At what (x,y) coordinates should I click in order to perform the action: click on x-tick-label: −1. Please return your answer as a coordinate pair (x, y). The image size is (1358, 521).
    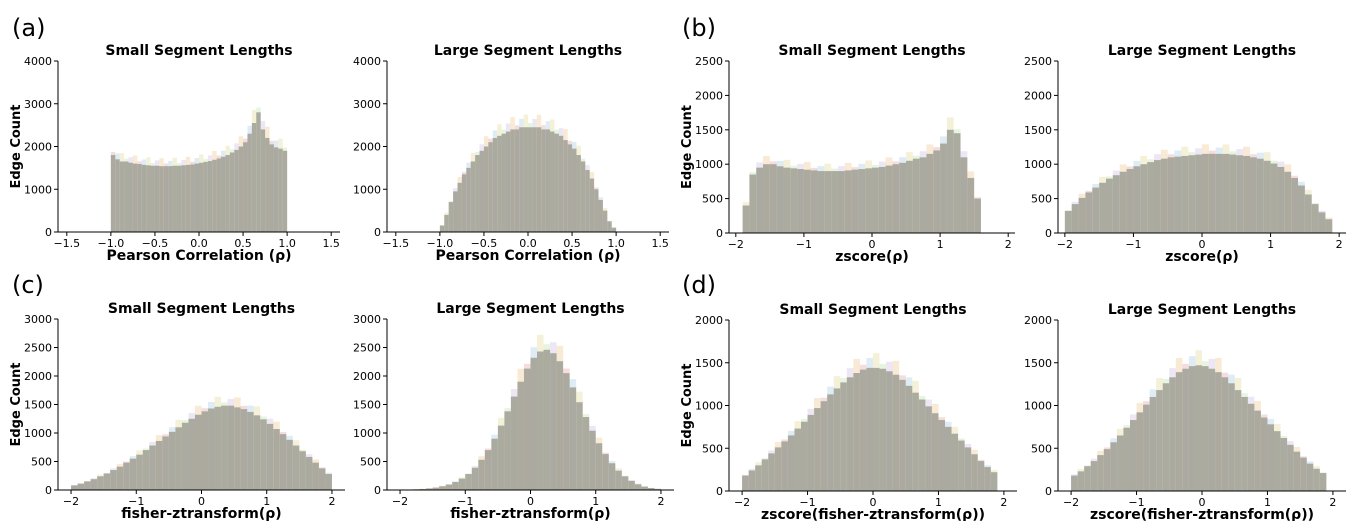
    Looking at the image, I should click on (804, 244).